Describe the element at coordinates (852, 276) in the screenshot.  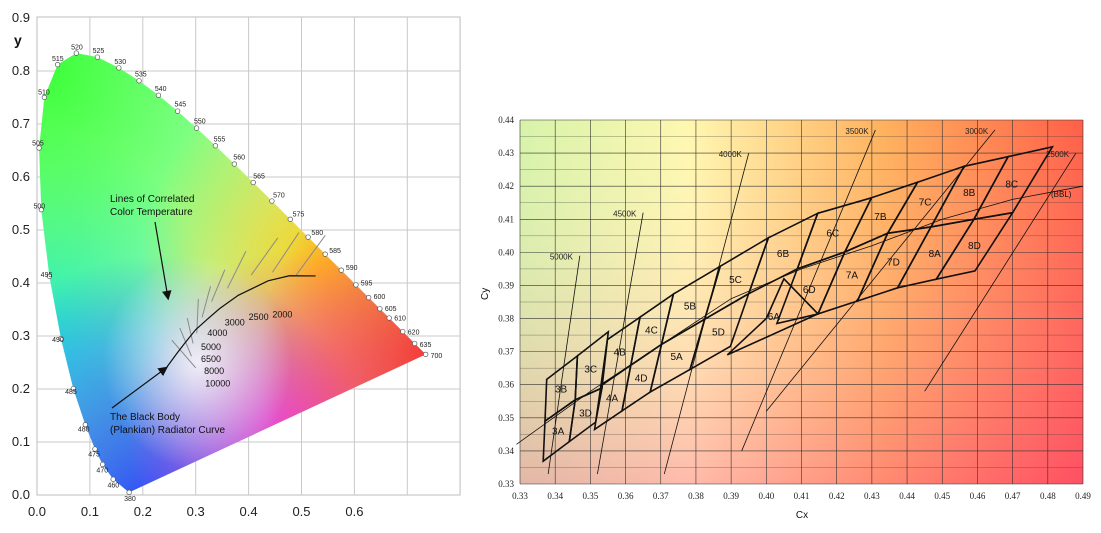
I see `bin-label: 7A` at that location.